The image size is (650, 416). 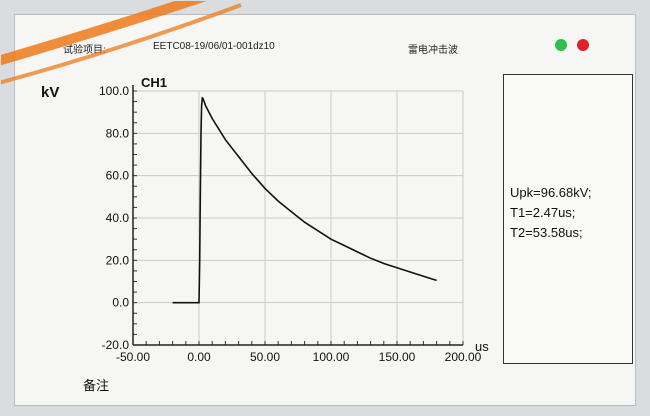 I want to click on y-tick-label: -20.0, so click(x=116, y=345).